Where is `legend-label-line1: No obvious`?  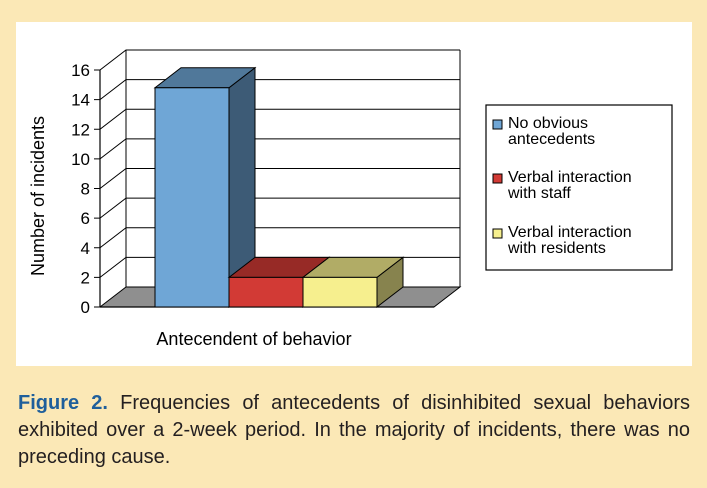
legend-label-line1: No obvious is located at coordinates (548, 123).